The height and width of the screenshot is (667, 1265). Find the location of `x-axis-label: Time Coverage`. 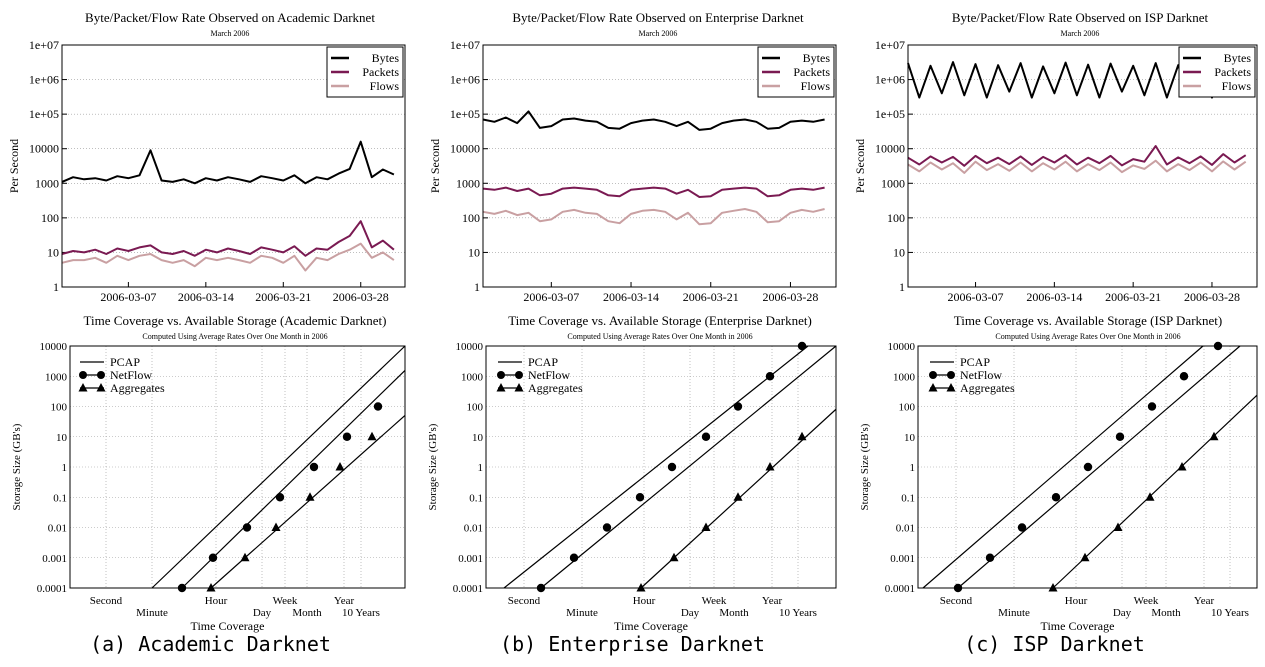

x-axis-label: Time Coverage is located at coordinates (228, 626).